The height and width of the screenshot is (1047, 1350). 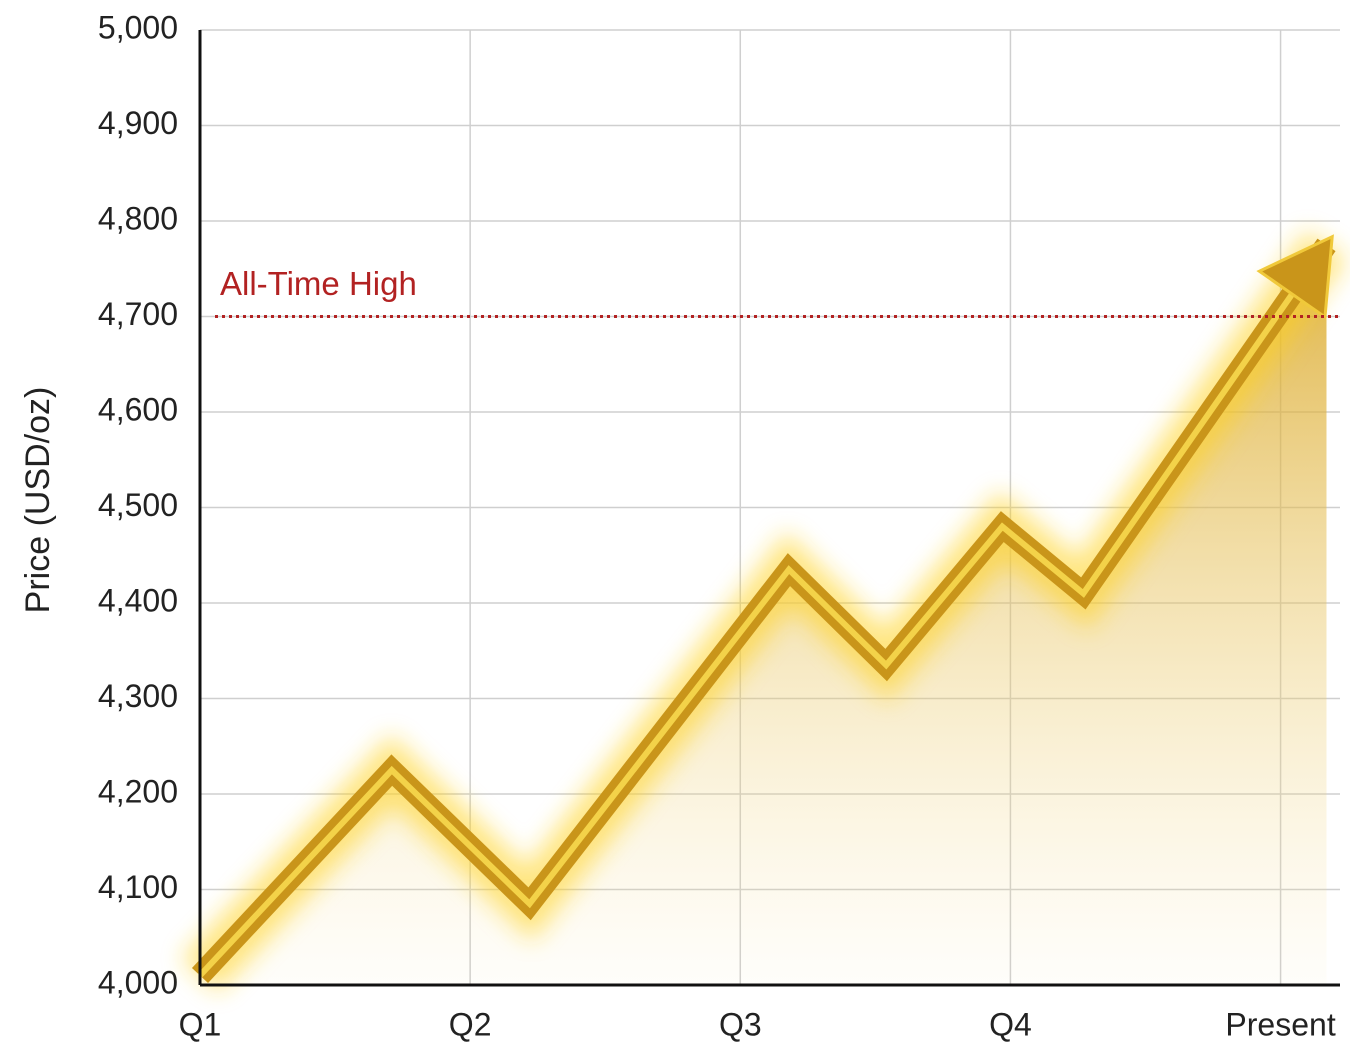 What do you see at coordinates (1010, 1024) in the screenshot?
I see `x-tick-label: Q4` at bounding box center [1010, 1024].